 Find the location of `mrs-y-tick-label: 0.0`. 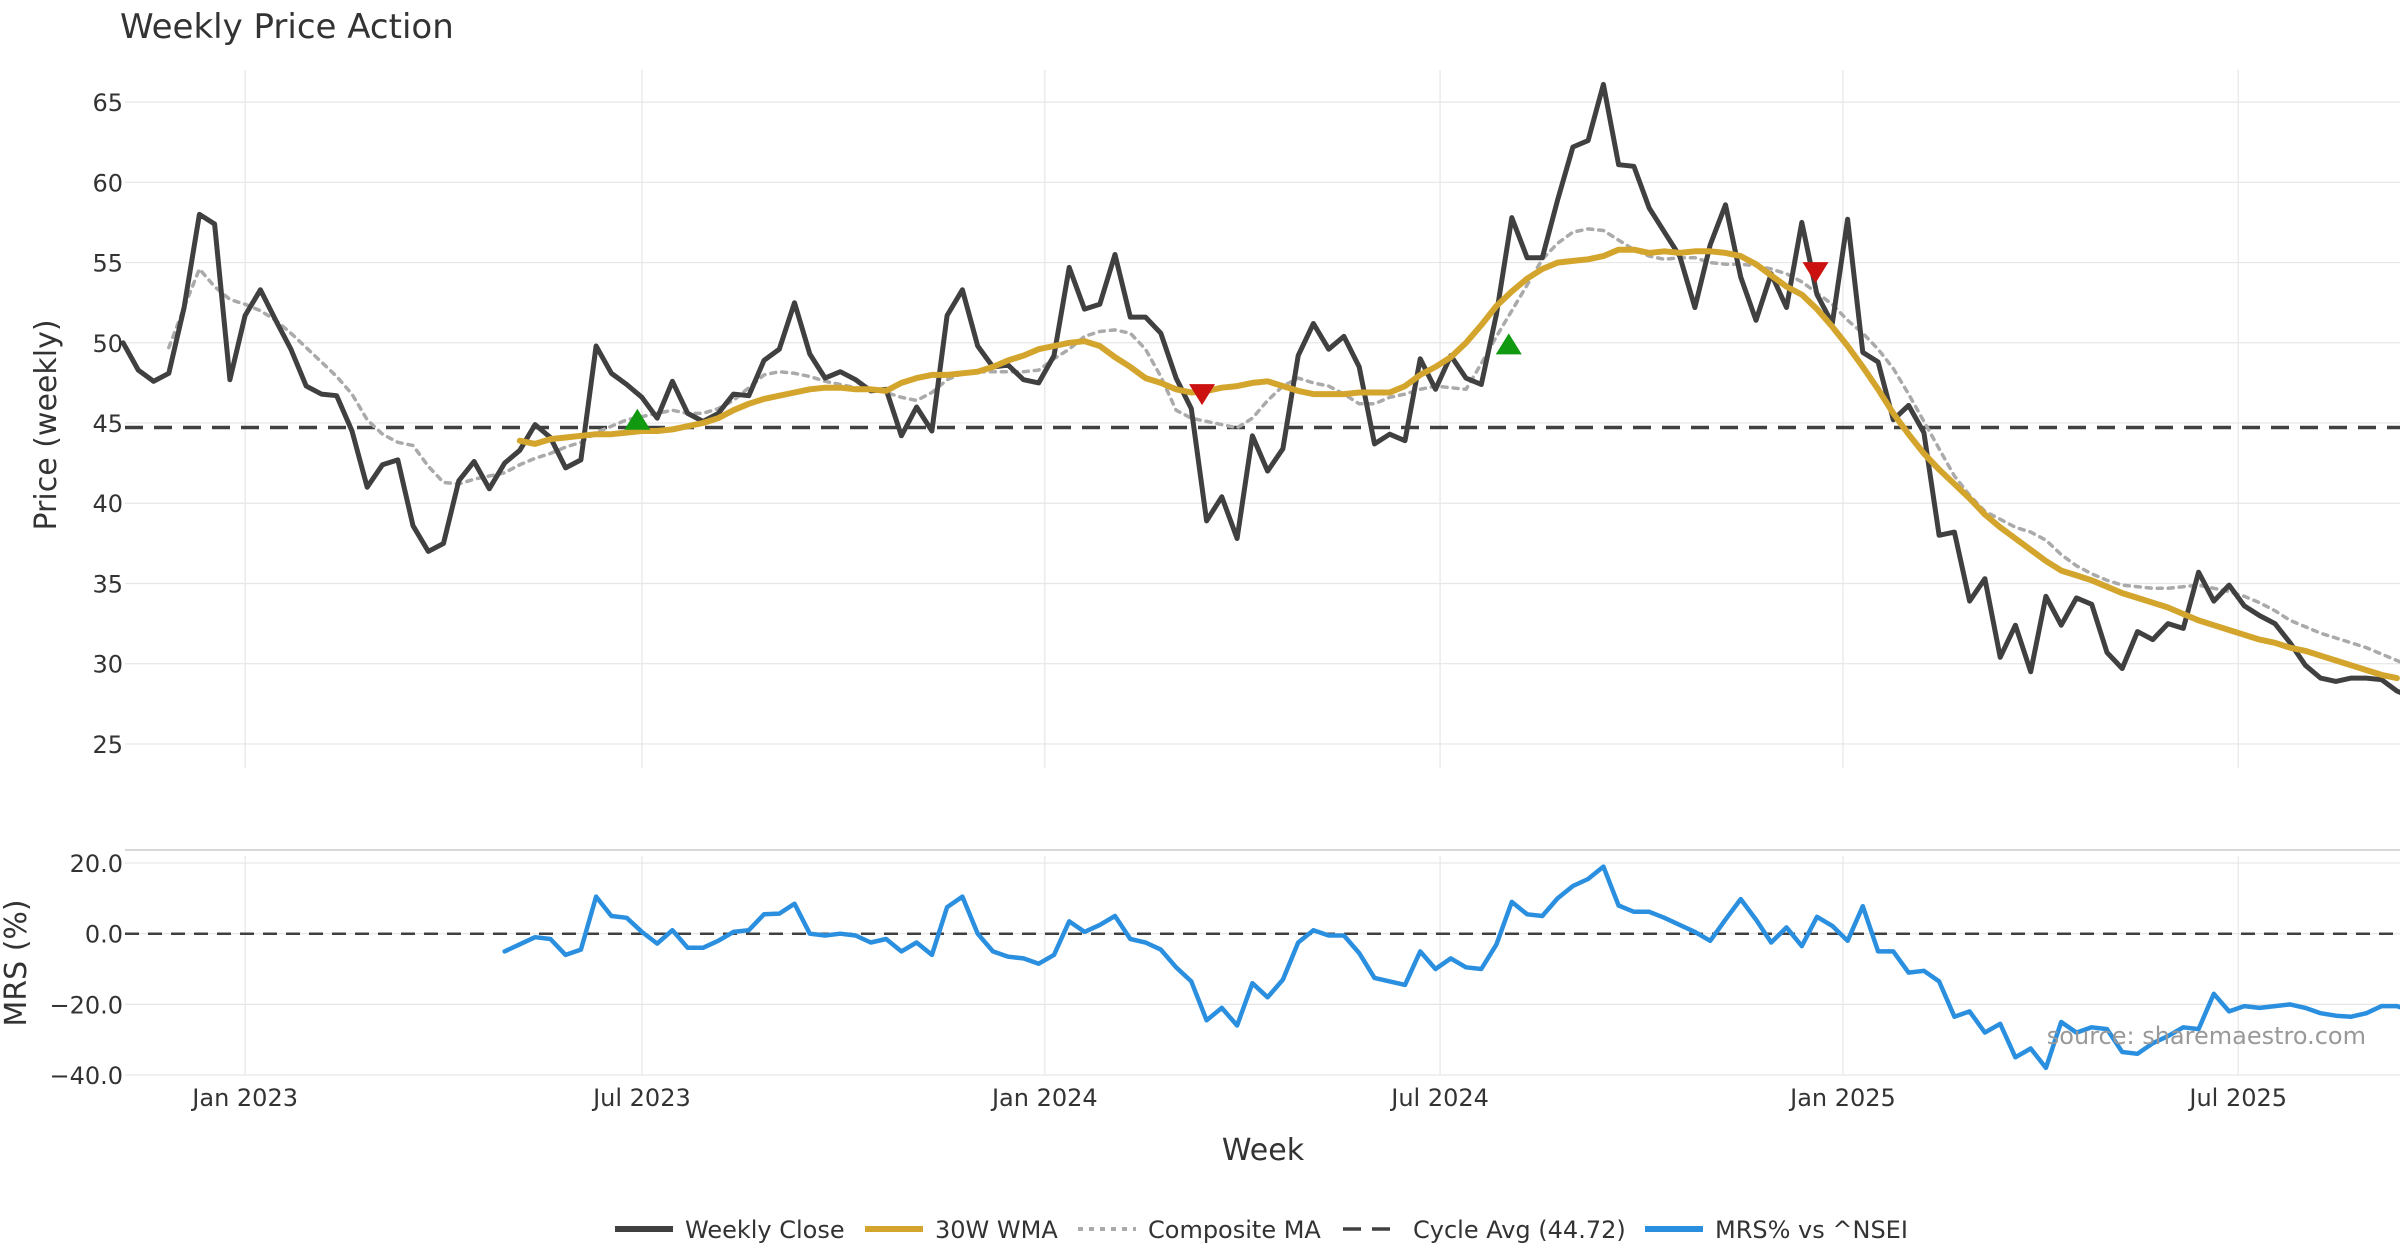

mrs-y-tick-label: 0.0 is located at coordinates (104, 935).